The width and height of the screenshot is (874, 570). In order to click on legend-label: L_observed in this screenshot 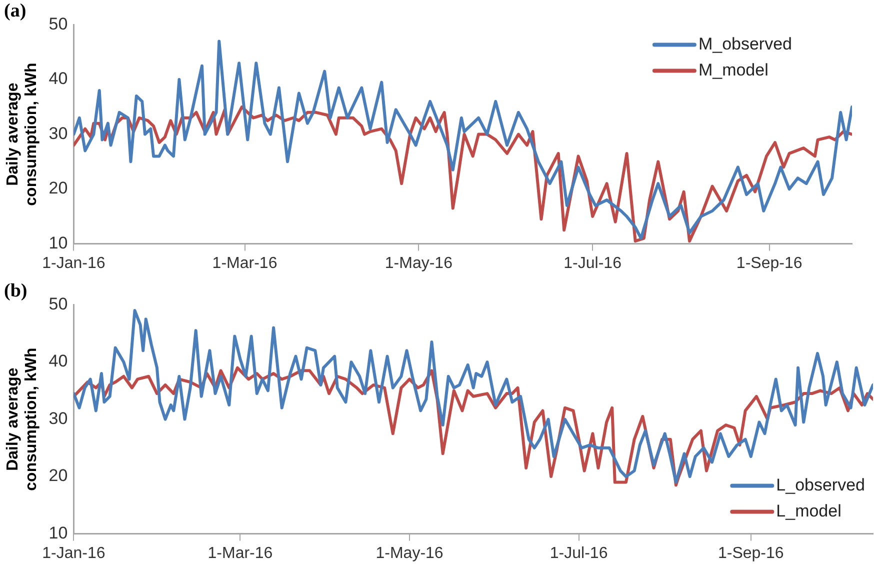, I will do `click(820, 484)`.